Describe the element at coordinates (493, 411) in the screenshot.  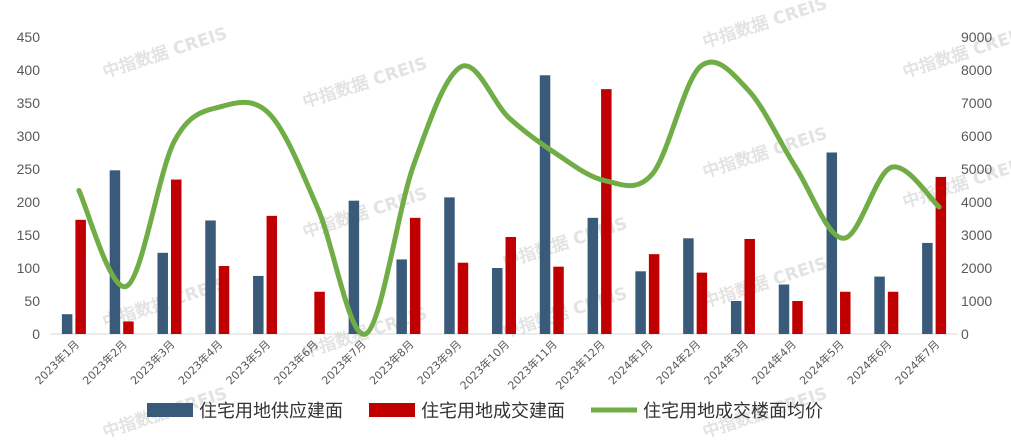
I see `legend-label-deal: 住宅用地成交建面` at that location.